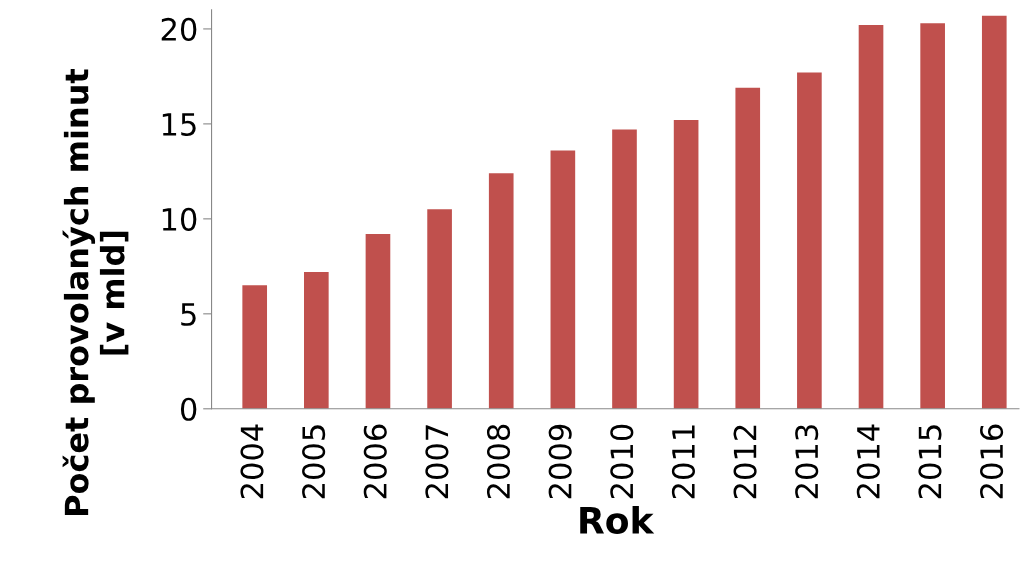 This screenshot has height=584, width=1022. Describe the element at coordinates (683, 462) in the screenshot. I see `x-tick-label: 2011` at that location.